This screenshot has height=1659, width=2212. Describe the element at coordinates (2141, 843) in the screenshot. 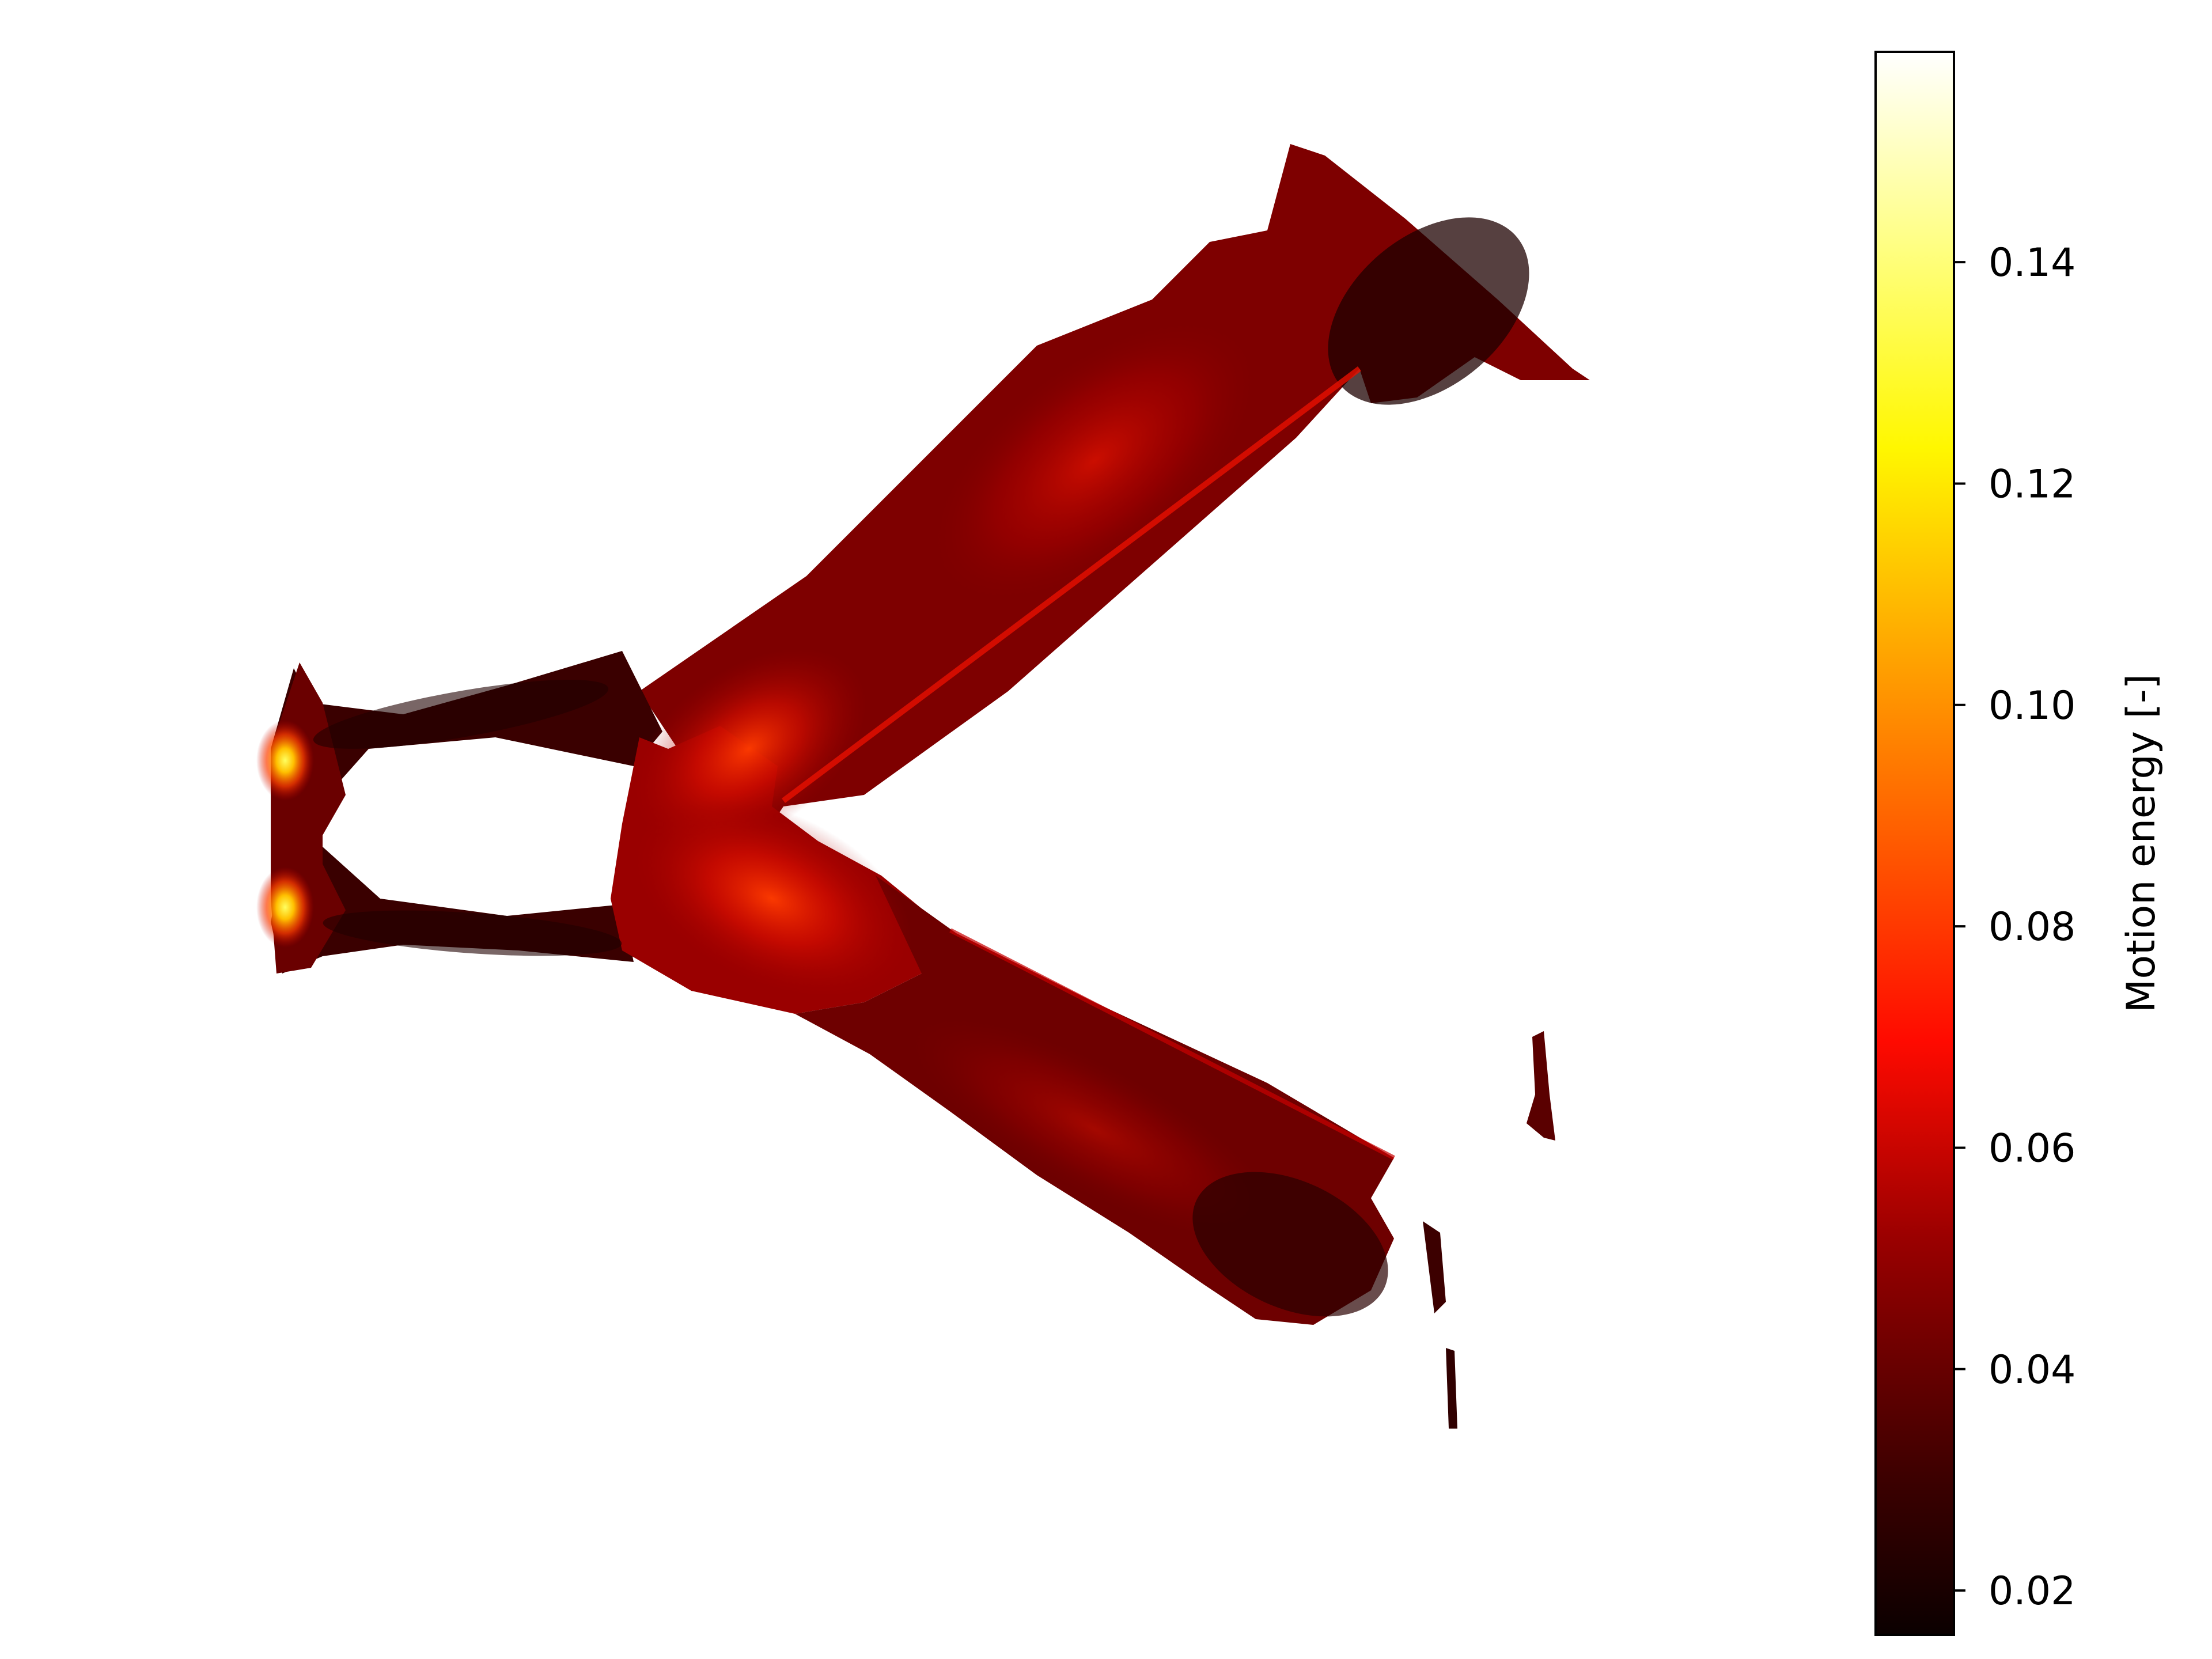

I see `colorbar-label: Motion energy [-]` at that location.